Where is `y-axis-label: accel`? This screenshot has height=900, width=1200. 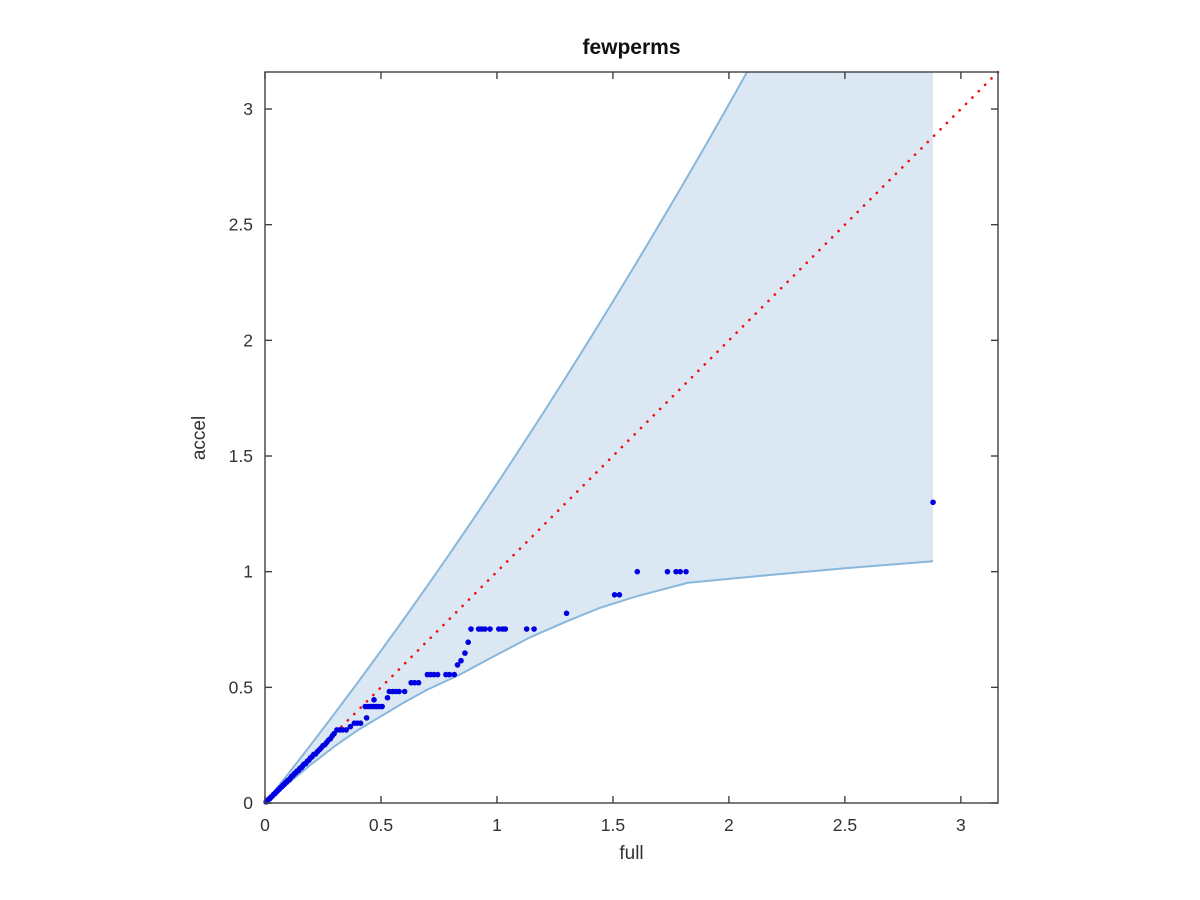
y-axis-label: accel is located at coordinates (199, 438).